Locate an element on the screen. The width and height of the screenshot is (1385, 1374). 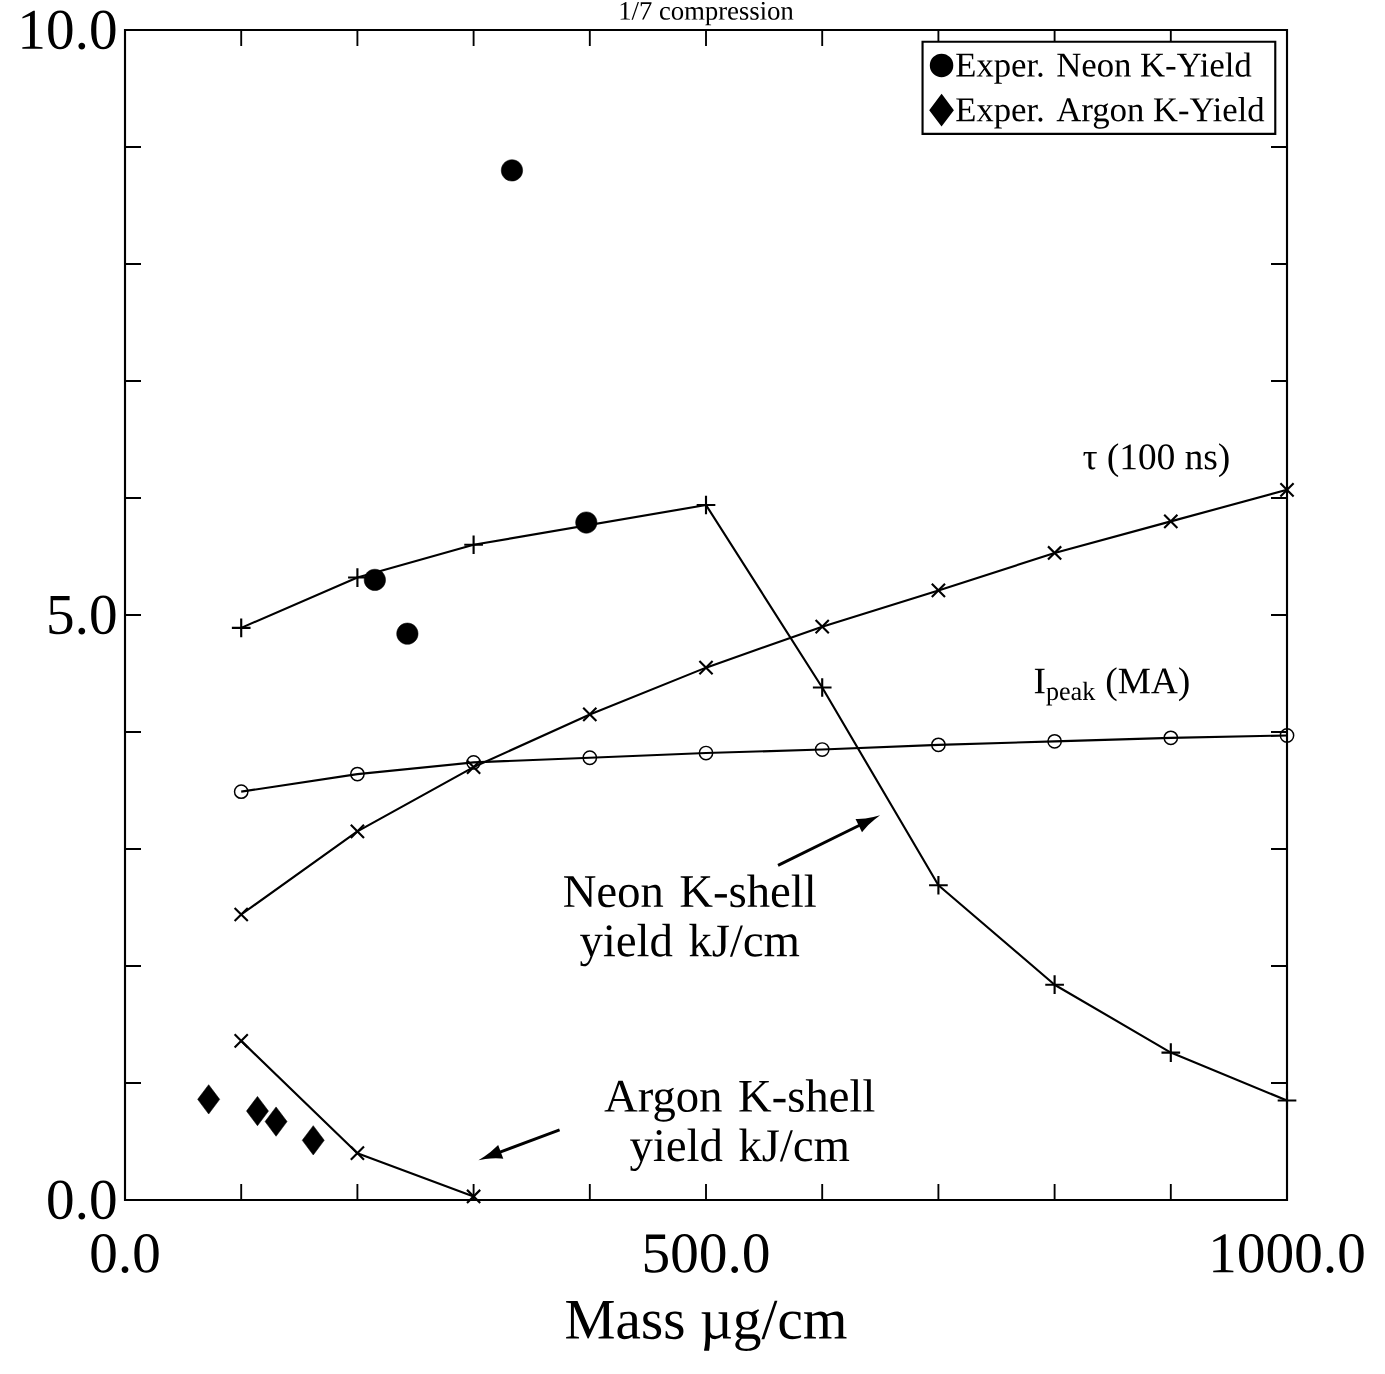
annotation: Neon K-shell yield kJ/cm is located at coordinates (690, 920).